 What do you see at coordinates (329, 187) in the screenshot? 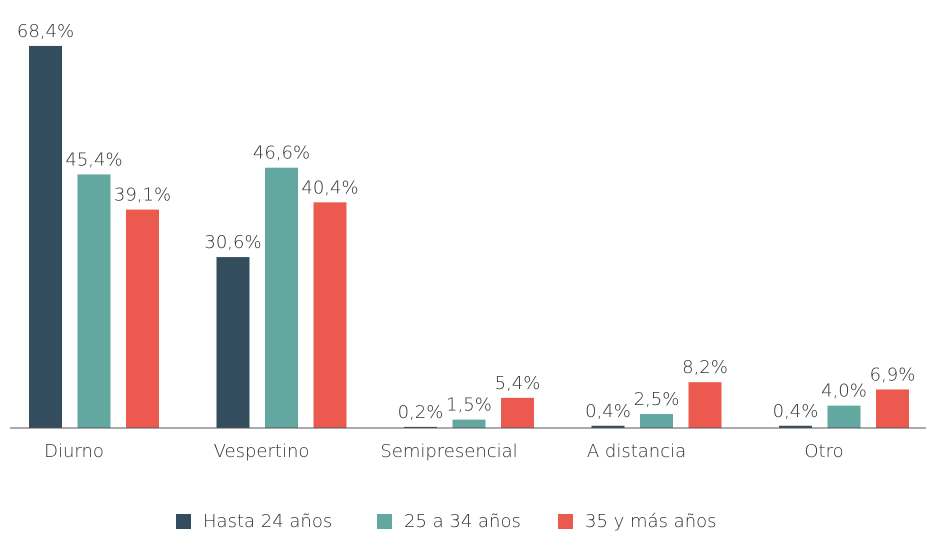
I see `value-label: 40,4%` at bounding box center [329, 187].